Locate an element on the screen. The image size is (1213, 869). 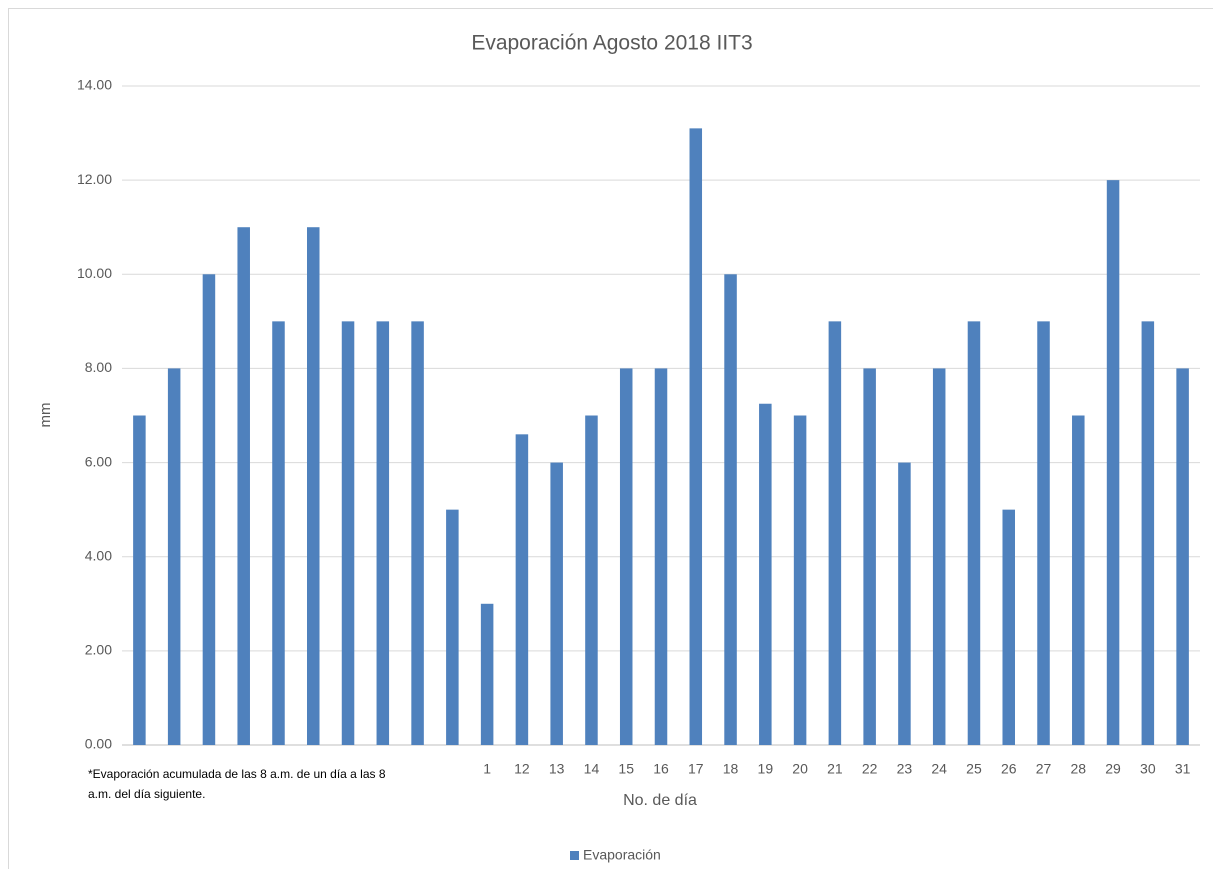
x-tick-label: 23 is located at coordinates (905, 769).